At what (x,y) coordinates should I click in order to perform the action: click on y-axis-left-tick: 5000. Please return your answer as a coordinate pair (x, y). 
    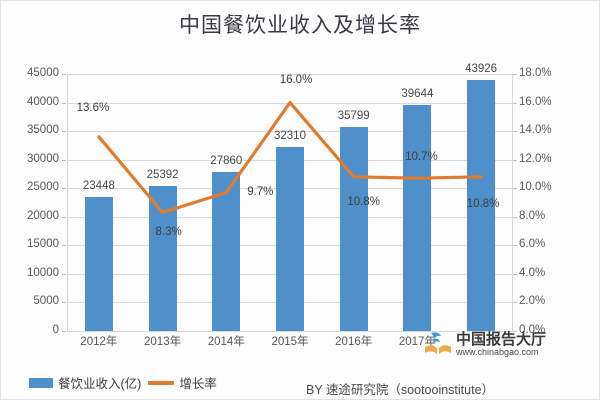
    Looking at the image, I should click on (46, 301).